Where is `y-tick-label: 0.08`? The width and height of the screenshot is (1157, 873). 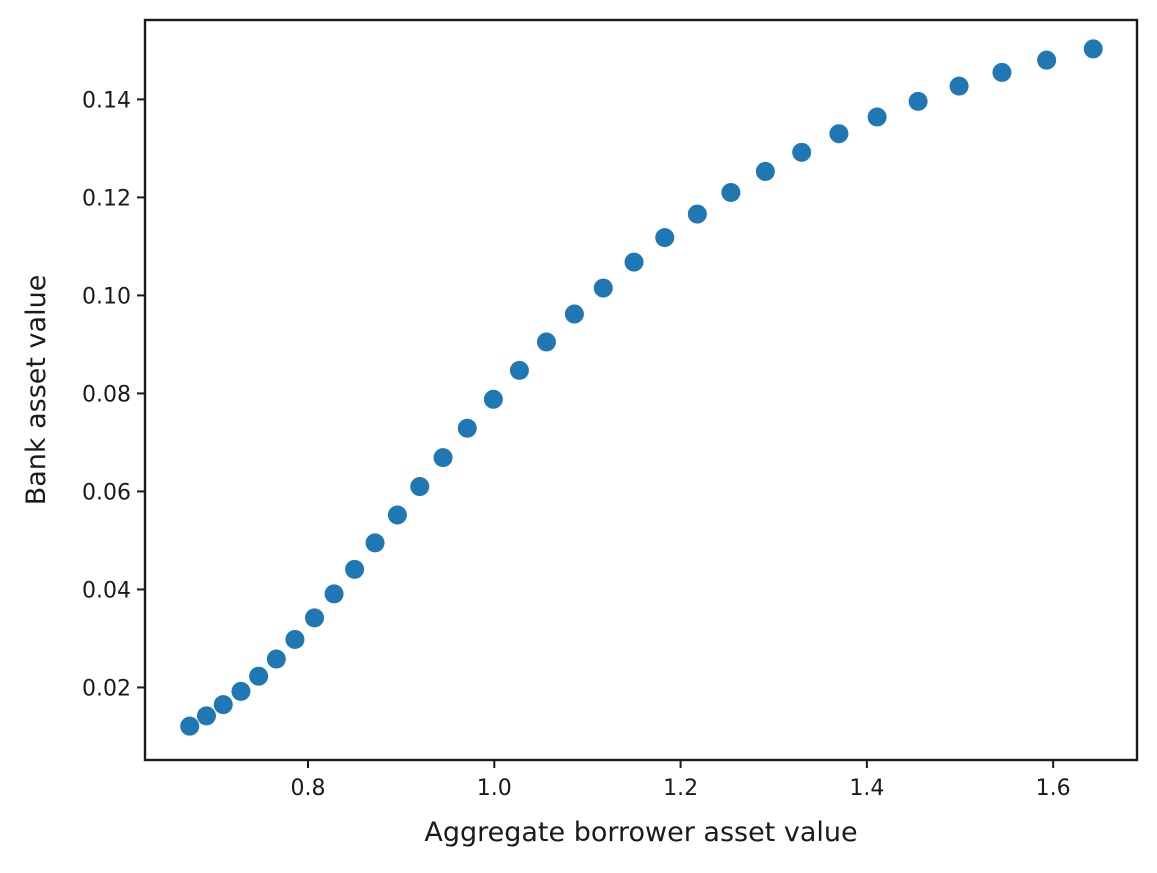
y-tick-label: 0.08 is located at coordinates (106, 394).